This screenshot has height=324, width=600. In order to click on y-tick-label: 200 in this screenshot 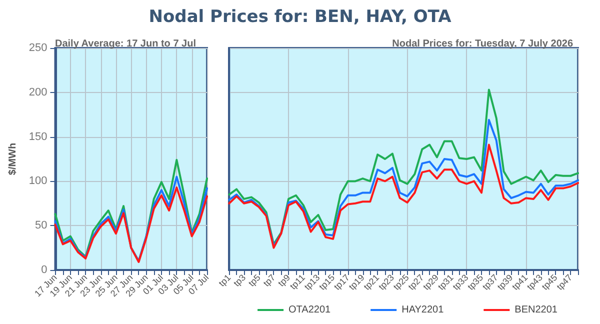, I will do `click(38, 92)`.